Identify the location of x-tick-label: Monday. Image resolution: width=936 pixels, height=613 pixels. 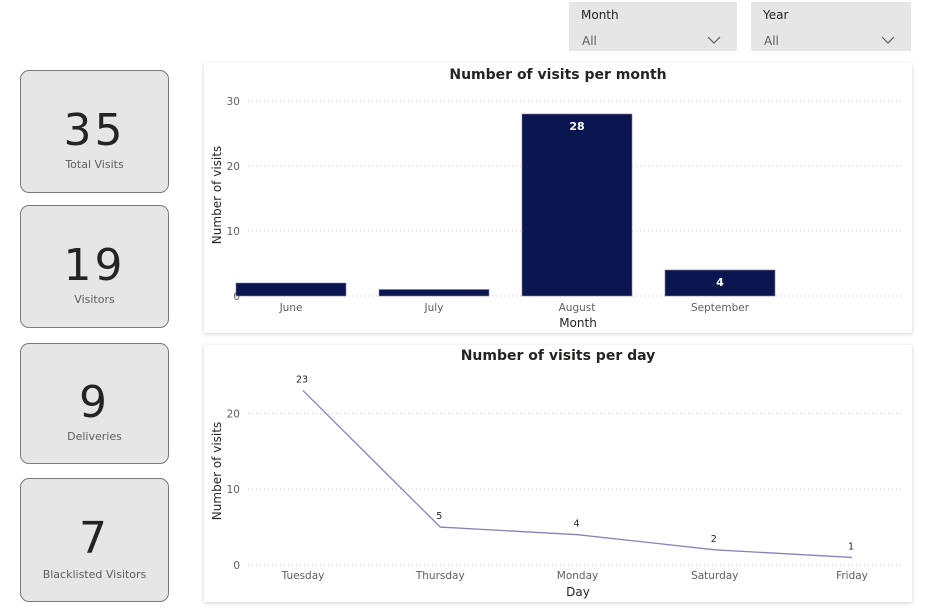
(577, 576).